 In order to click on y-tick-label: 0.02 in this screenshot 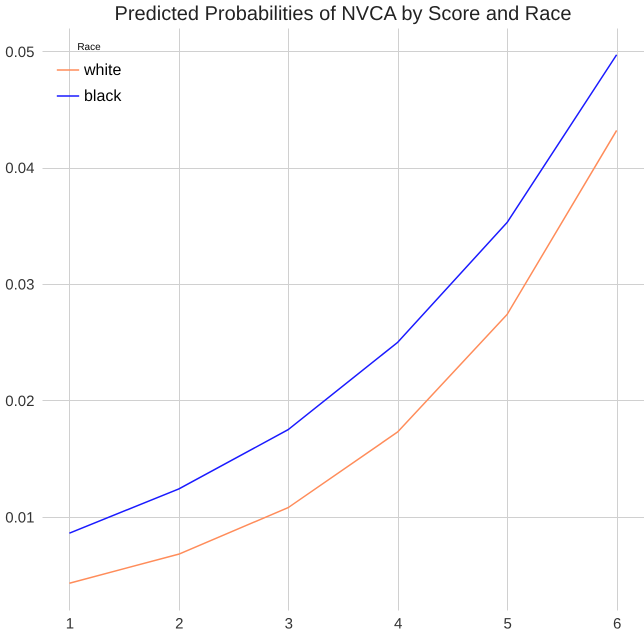, I will do `click(19, 401)`.